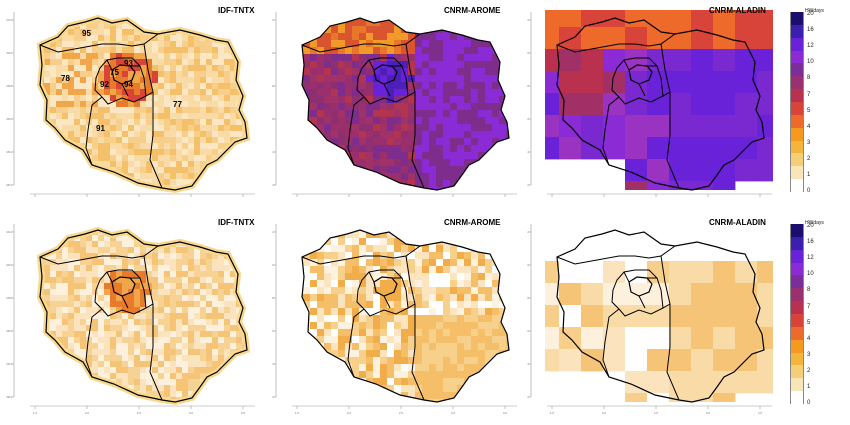  I want to click on dept-label-95: 95, so click(86, 33).